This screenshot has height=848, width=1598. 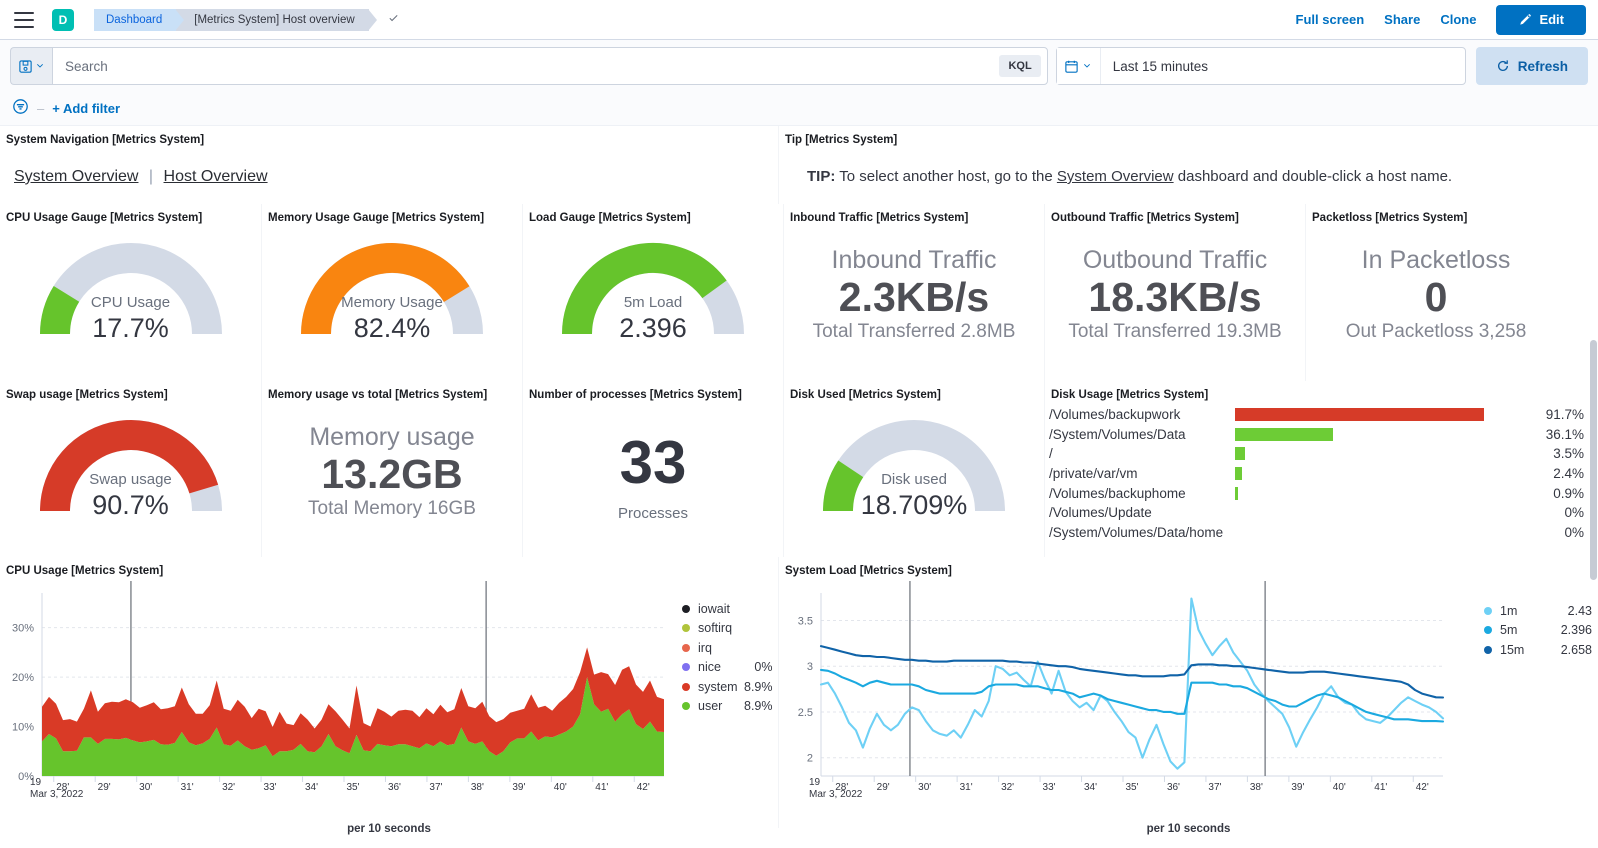 I want to click on legend-series-name: user, so click(x=710, y=706).